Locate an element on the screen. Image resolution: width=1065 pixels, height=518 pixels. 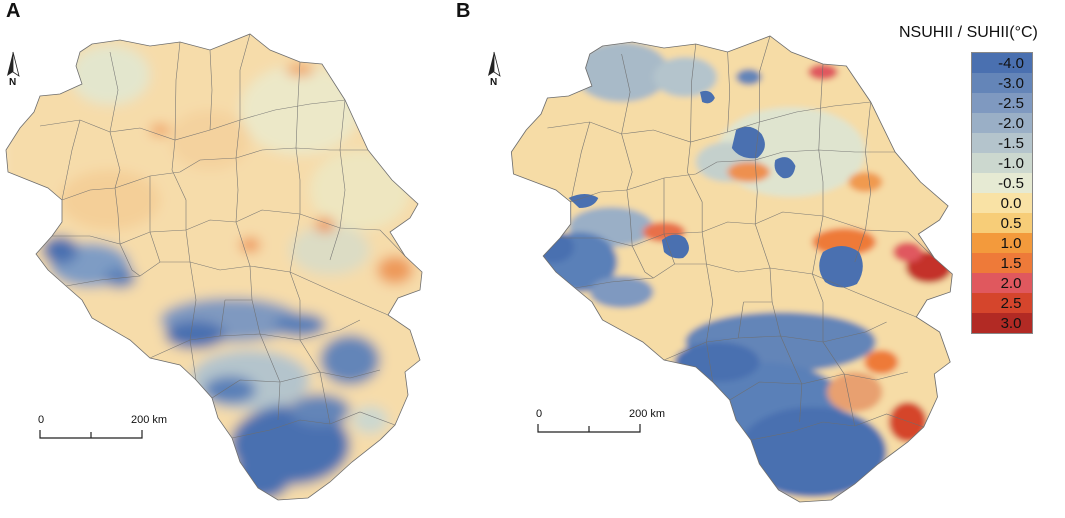
legend-label: -0.5 is located at coordinates (1011, 183).